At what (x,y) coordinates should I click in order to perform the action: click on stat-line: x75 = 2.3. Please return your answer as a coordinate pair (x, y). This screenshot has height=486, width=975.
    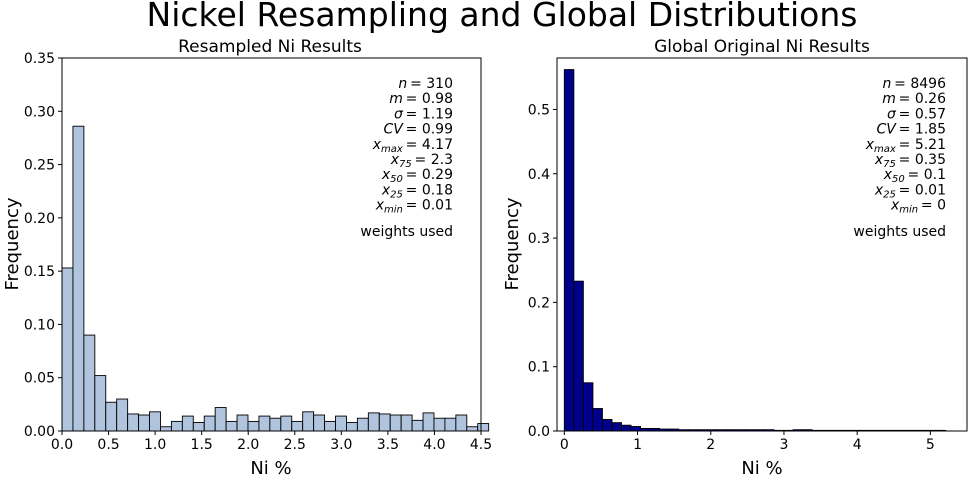
    Looking at the image, I should click on (421, 161).